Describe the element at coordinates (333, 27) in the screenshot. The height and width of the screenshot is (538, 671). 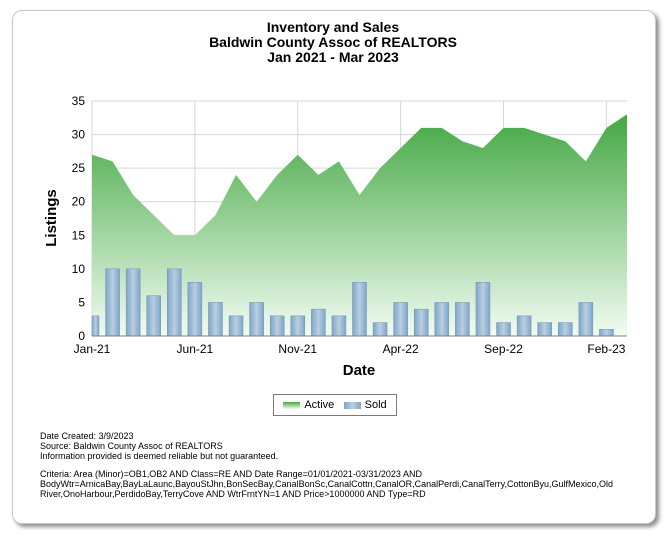
I see `chart-title: Inventory and Sales` at that location.